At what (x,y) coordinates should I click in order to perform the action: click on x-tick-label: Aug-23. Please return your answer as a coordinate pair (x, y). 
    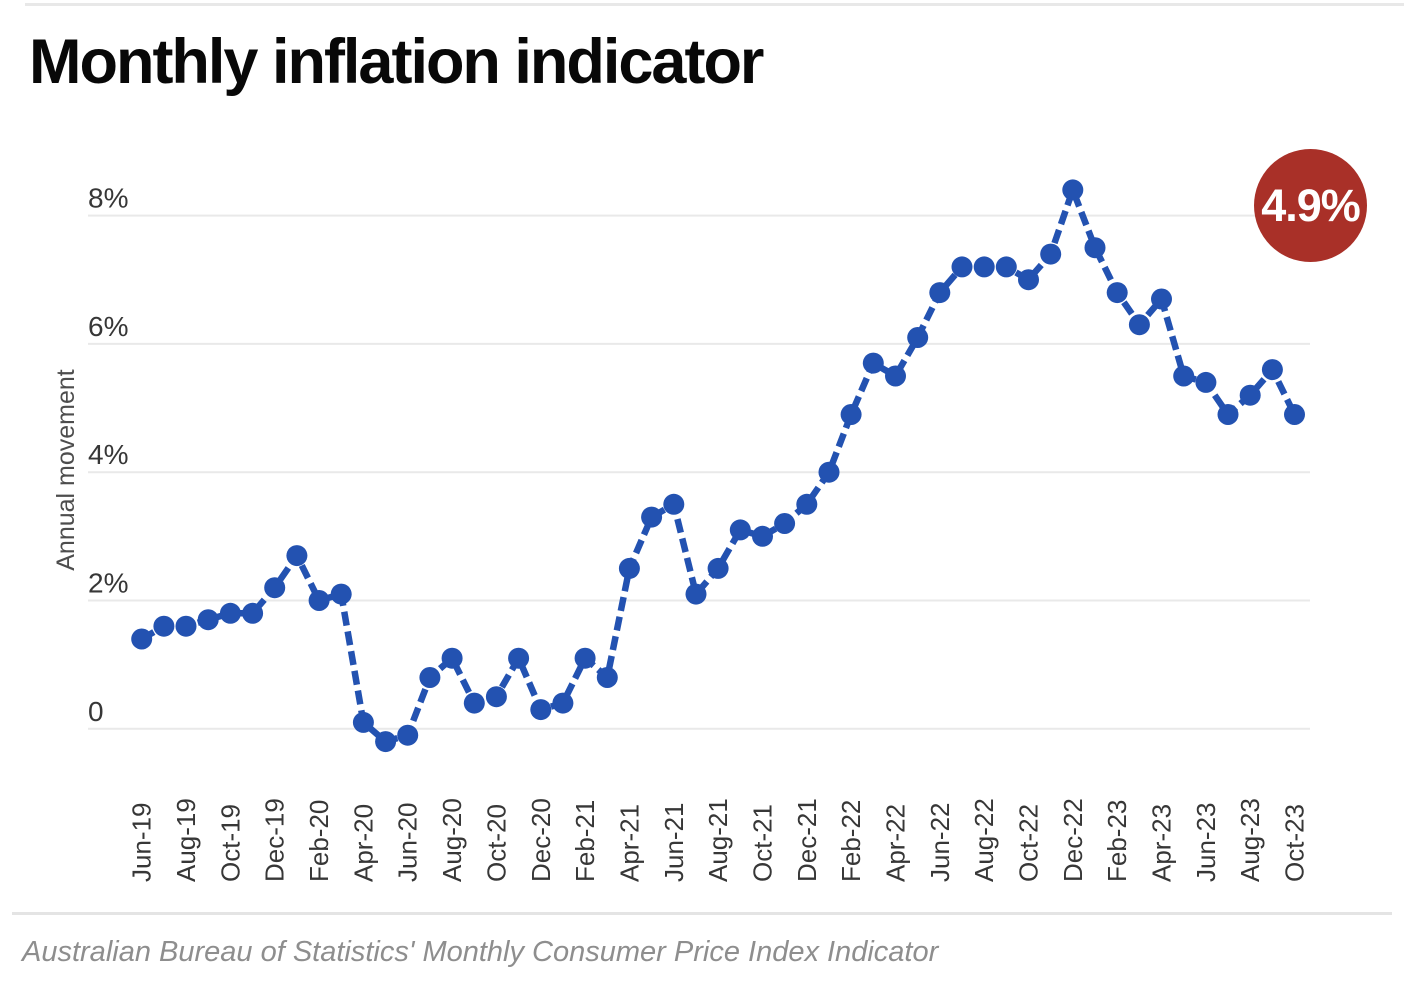
    Looking at the image, I should click on (1250, 840).